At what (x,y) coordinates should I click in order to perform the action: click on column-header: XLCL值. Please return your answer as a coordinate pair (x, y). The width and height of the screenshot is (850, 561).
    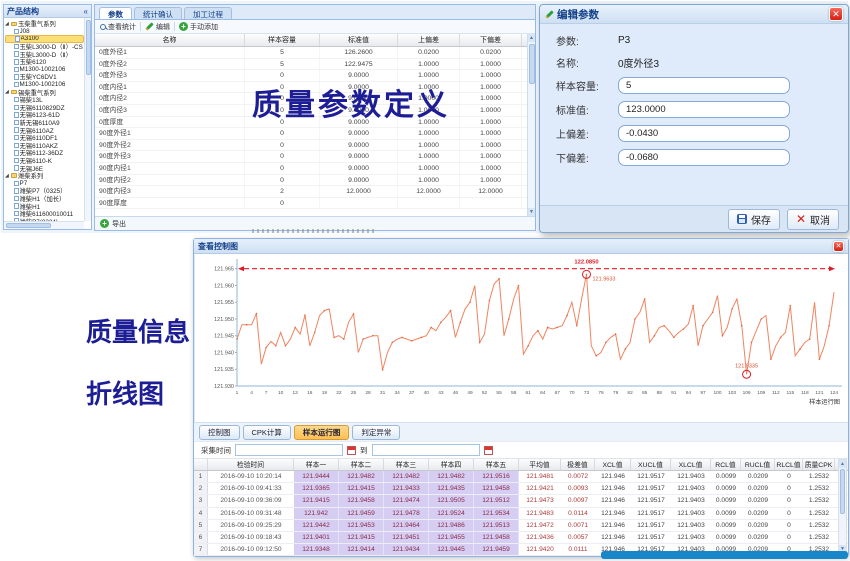
    Looking at the image, I should click on (691, 464).